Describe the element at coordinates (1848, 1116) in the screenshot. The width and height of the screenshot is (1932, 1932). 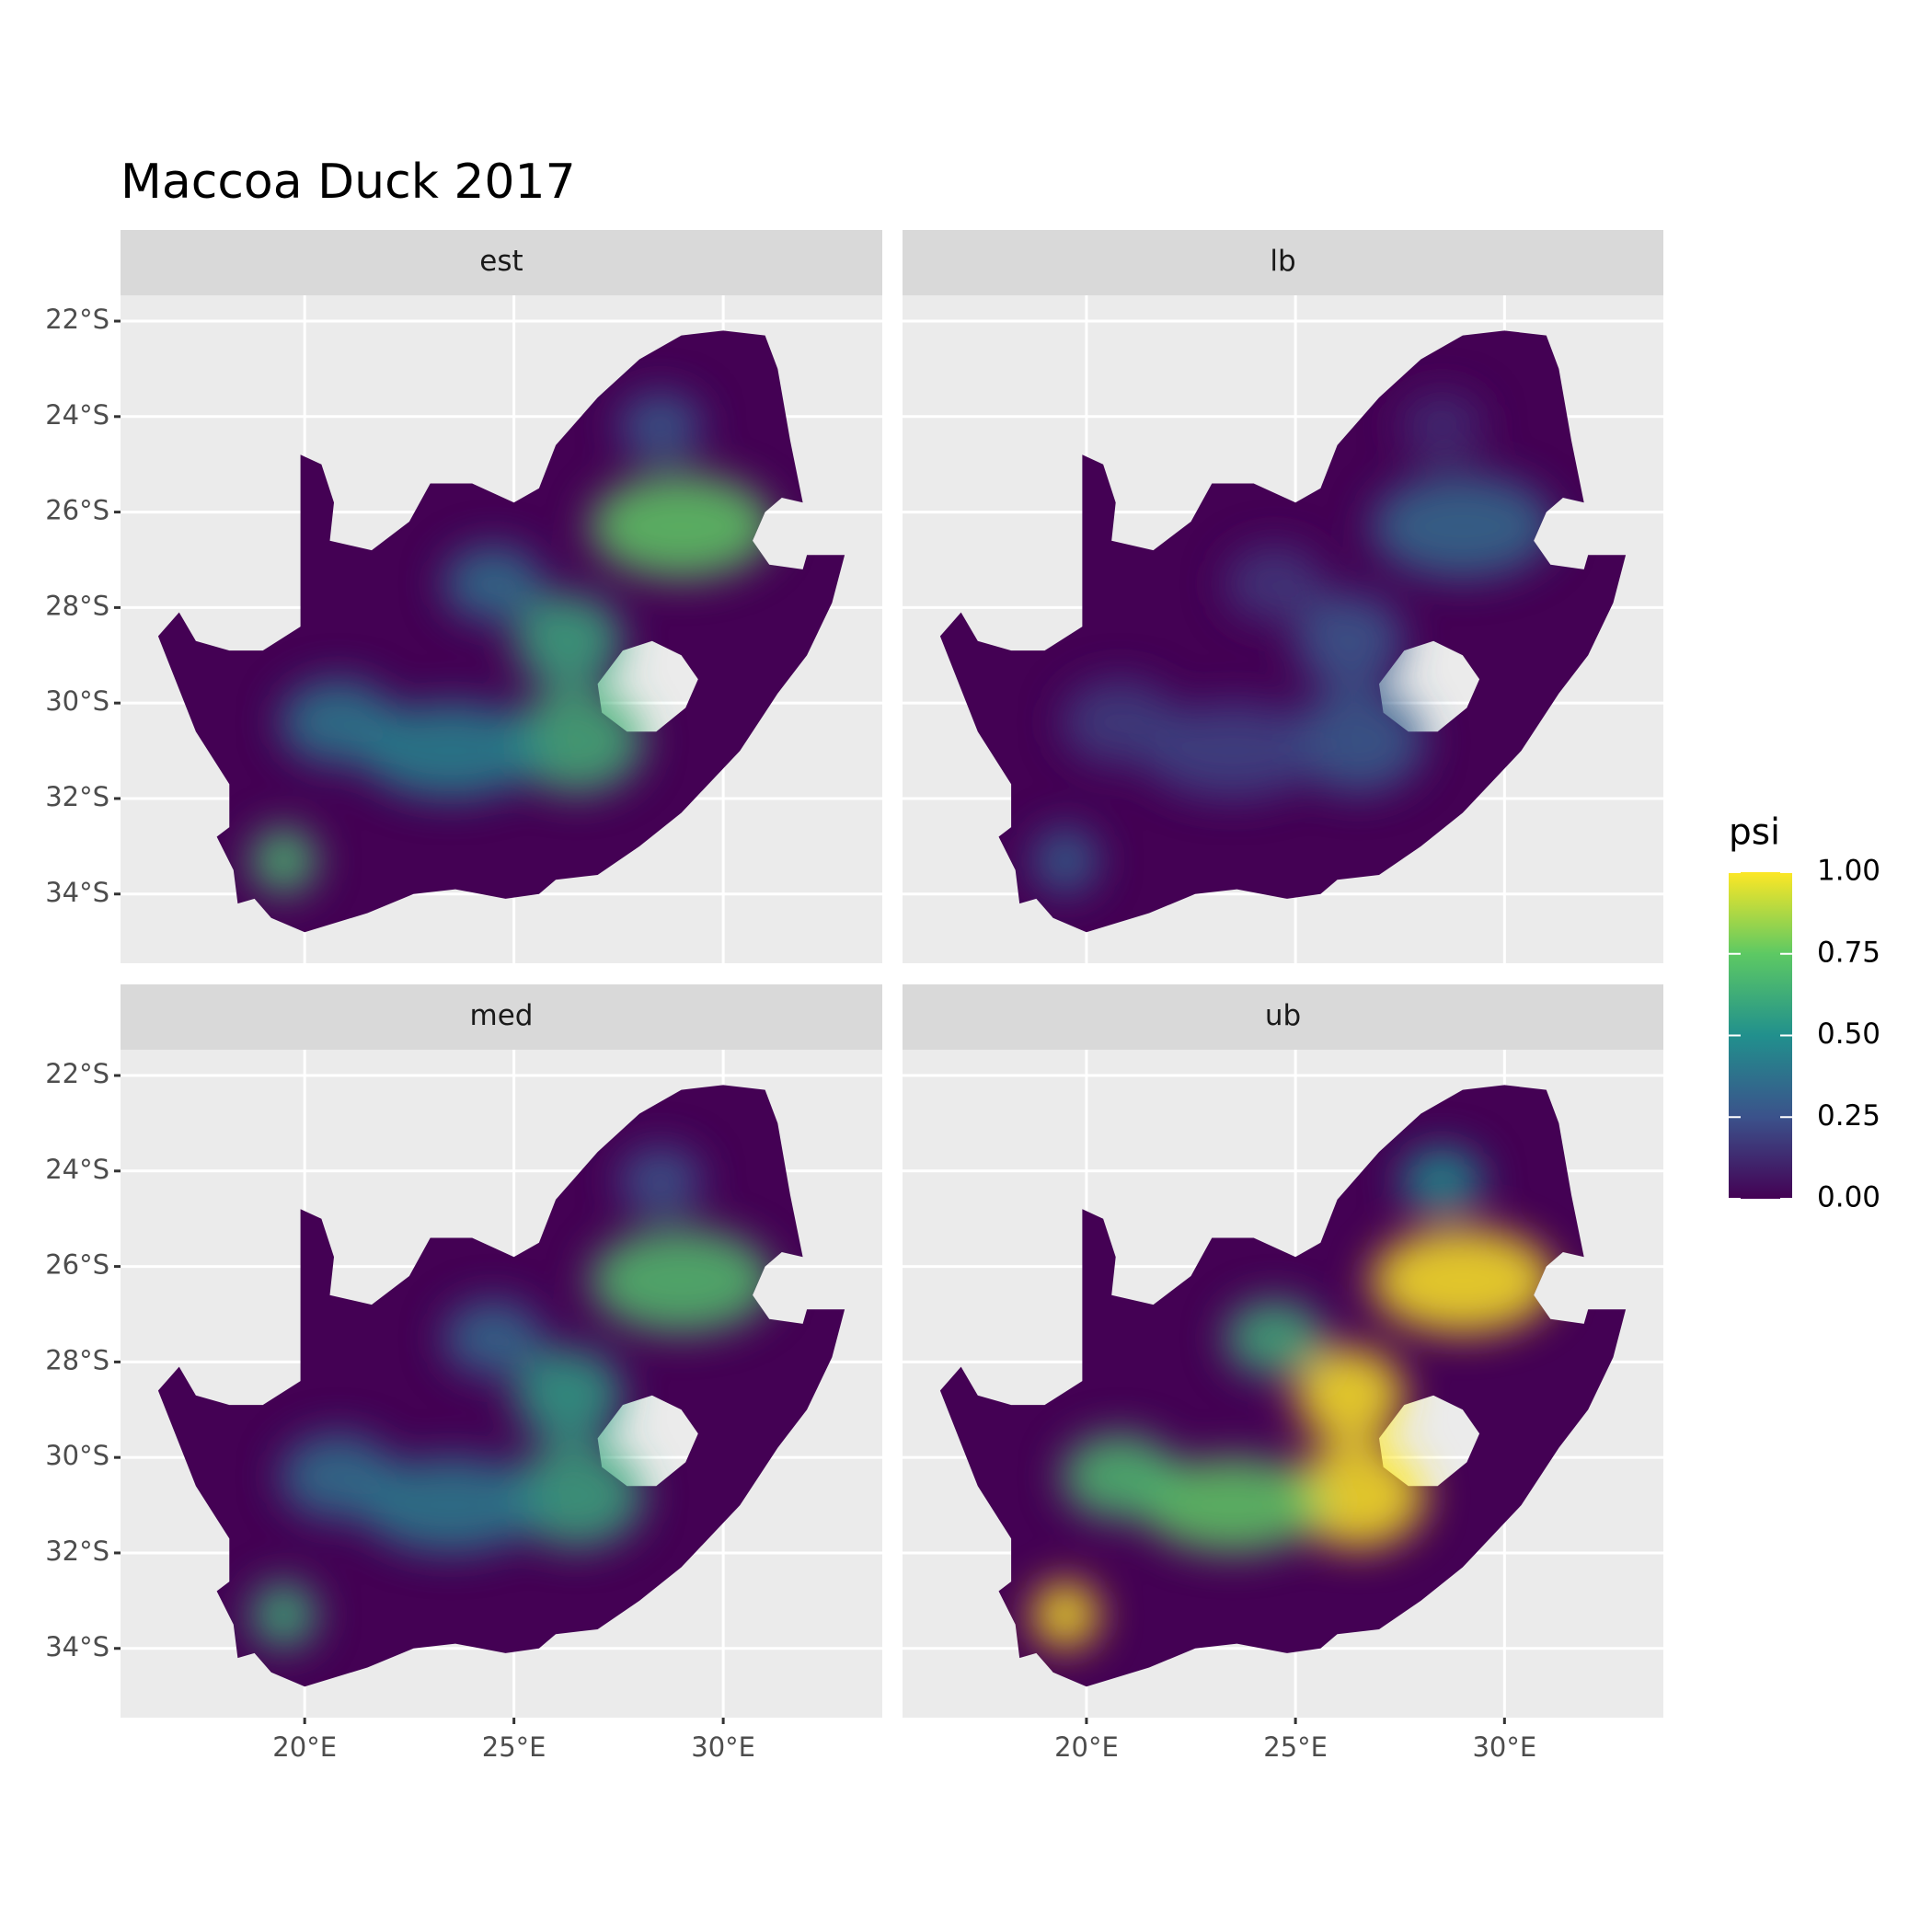
I see `legend-label: 0.25` at that location.